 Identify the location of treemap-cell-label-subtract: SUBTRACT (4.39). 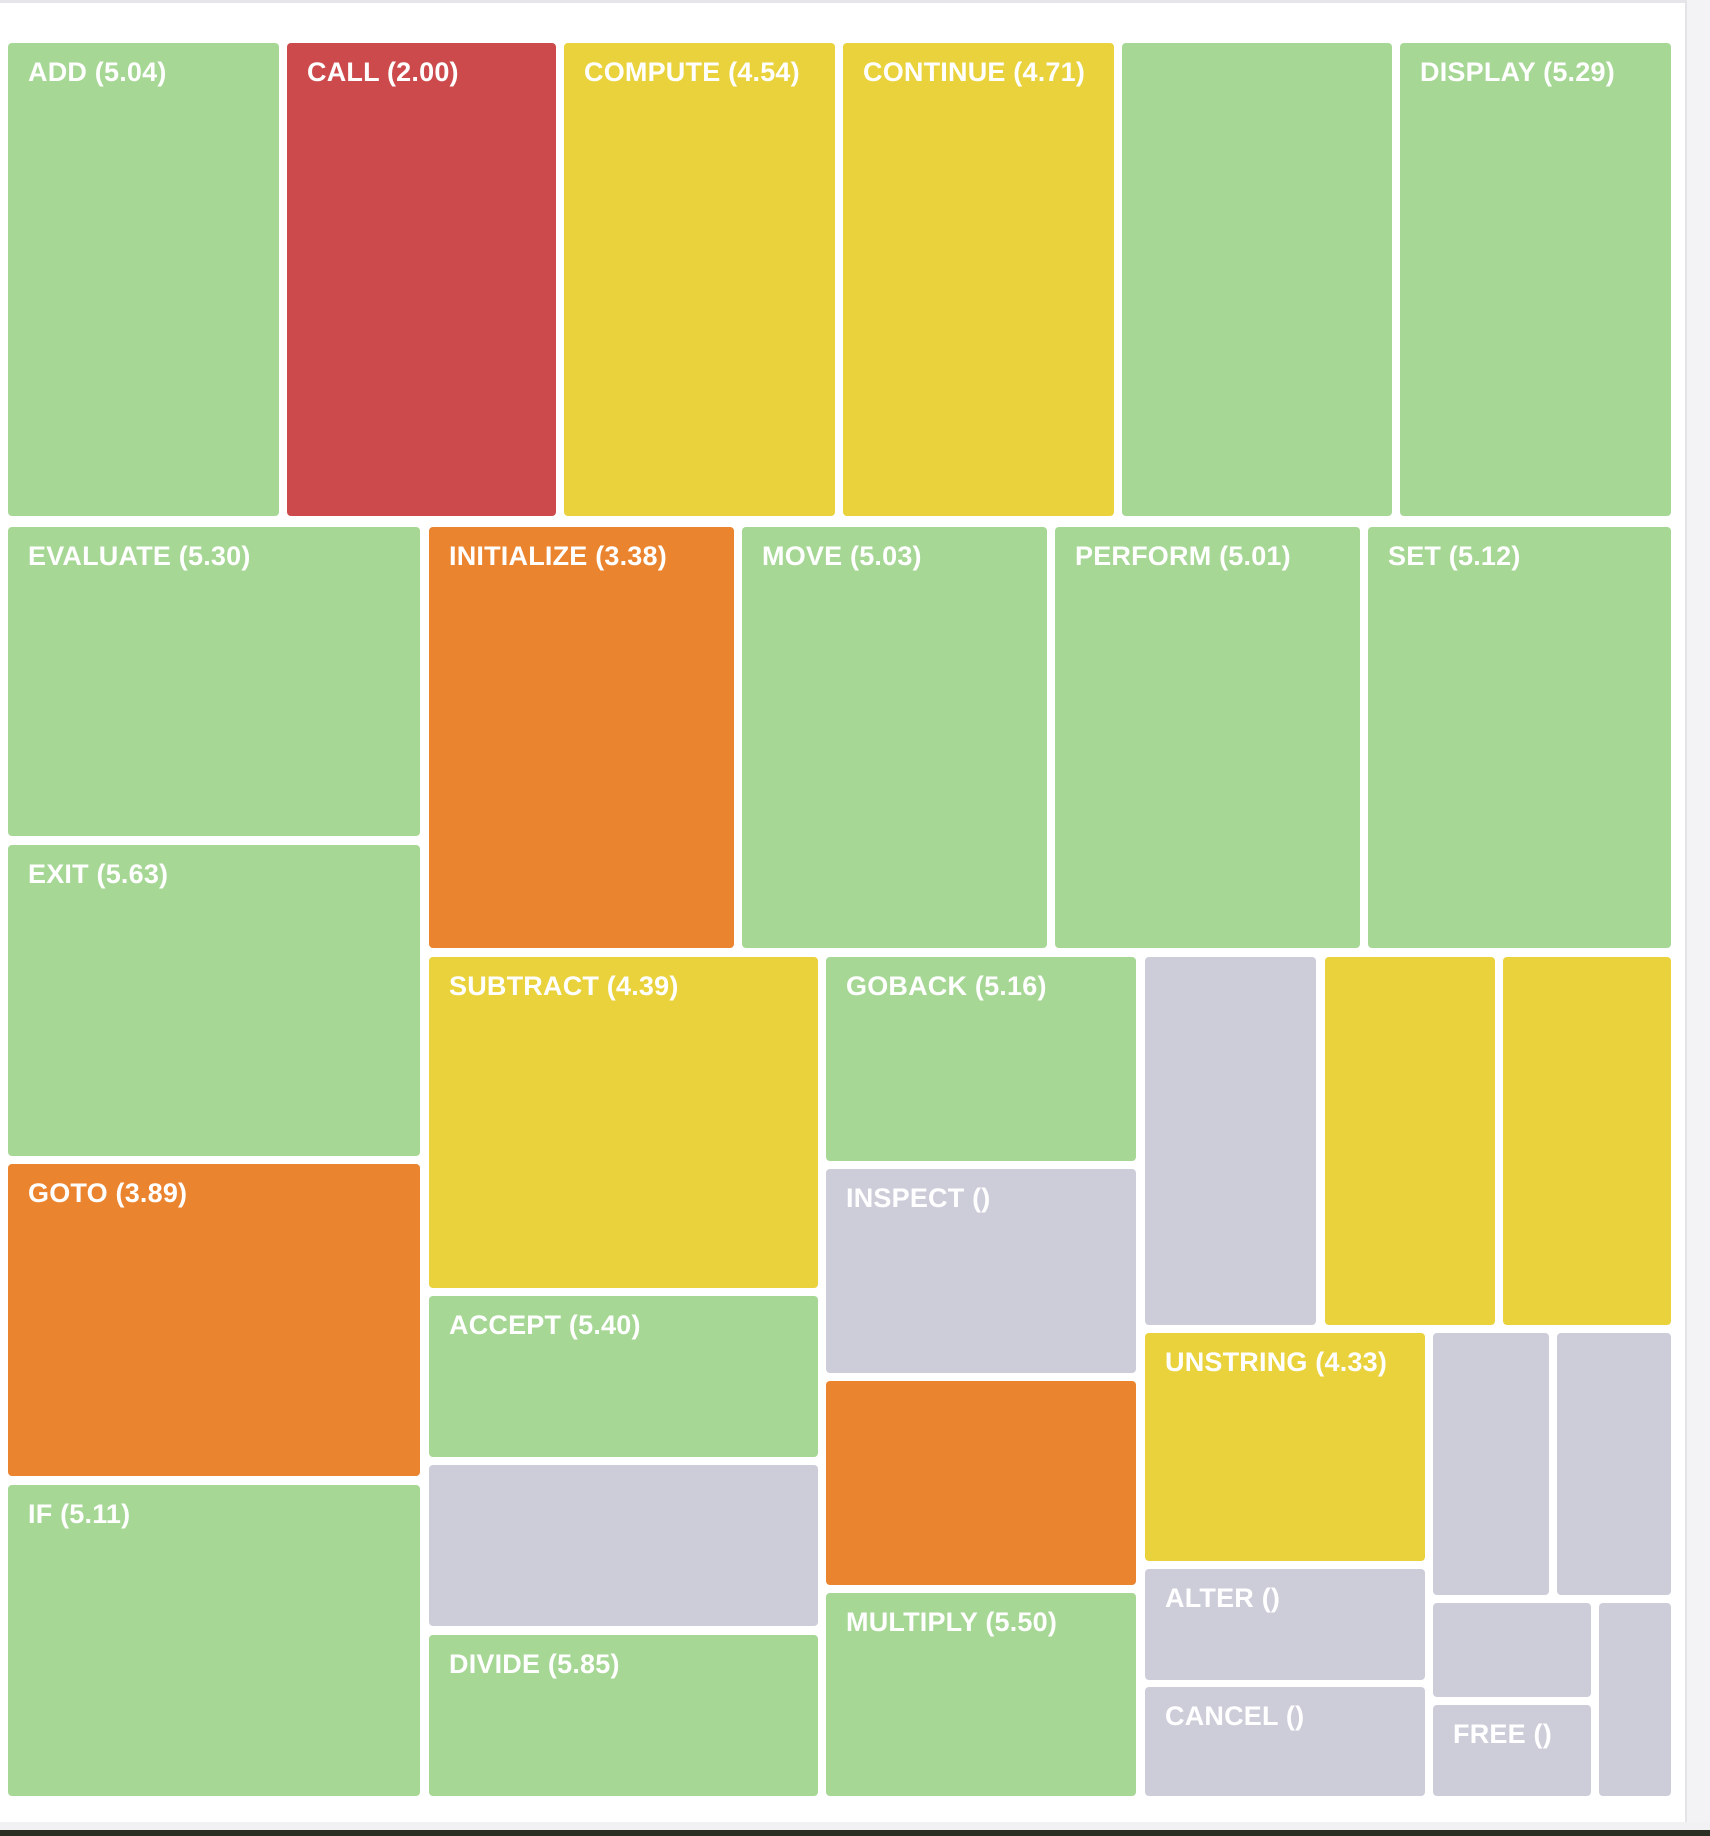
(564, 986).